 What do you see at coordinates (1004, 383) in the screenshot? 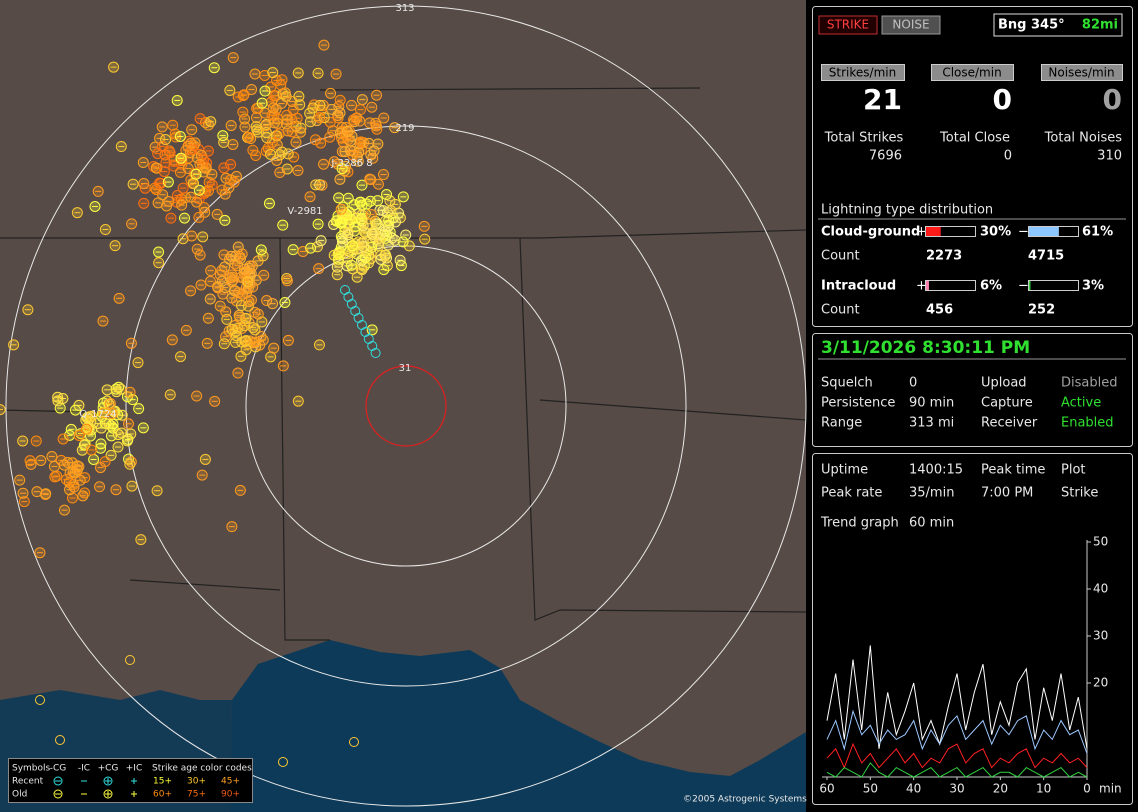
I see `setting: Upload` at bounding box center [1004, 383].